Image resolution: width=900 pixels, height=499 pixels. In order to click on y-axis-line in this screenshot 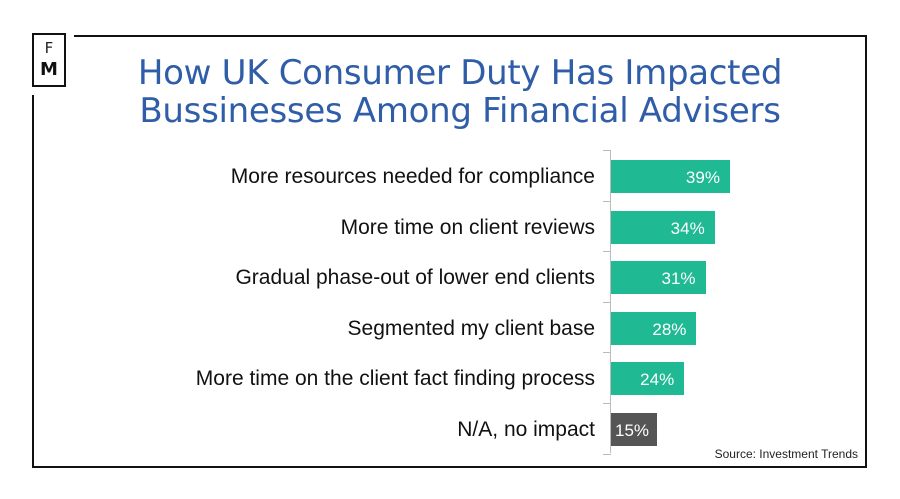, I will do `click(610, 301)`.